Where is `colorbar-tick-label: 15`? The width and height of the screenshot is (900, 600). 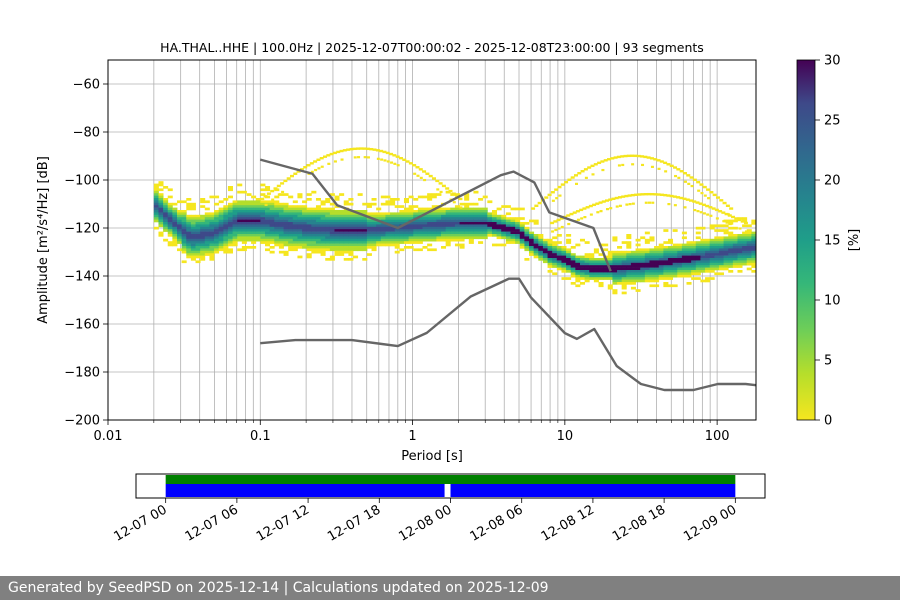 colorbar-tick-label: 15 is located at coordinates (832, 241).